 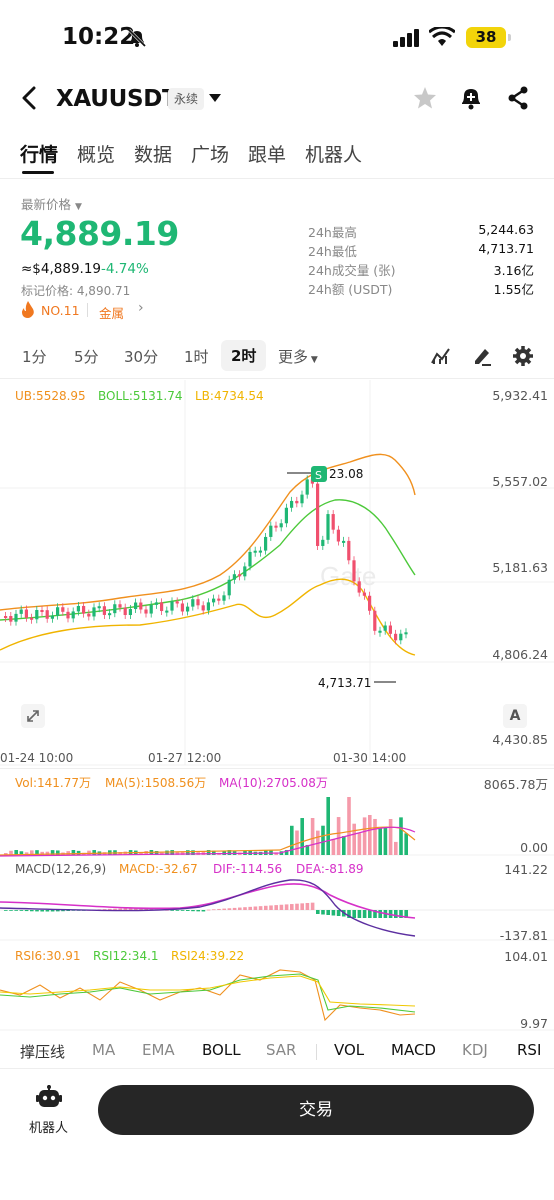 I want to click on axis-mode-button: A, so click(x=515, y=716).